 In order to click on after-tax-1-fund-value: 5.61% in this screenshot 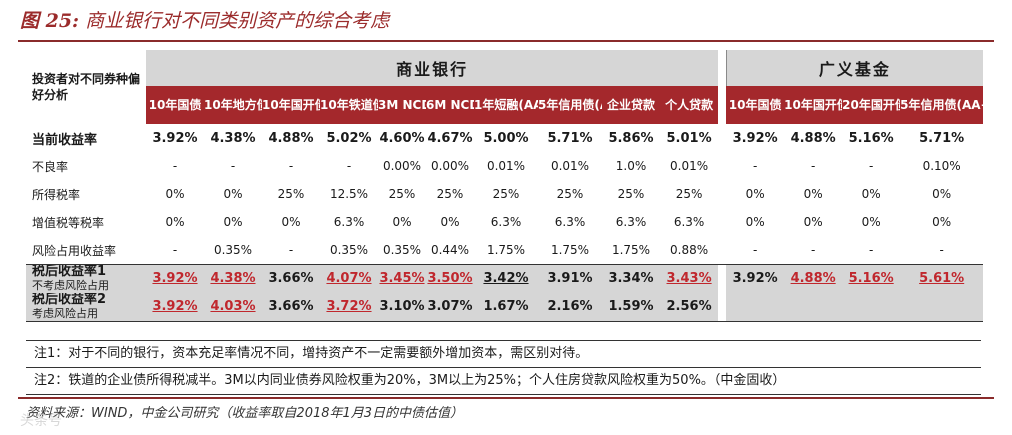, I will do `click(942, 278)`.